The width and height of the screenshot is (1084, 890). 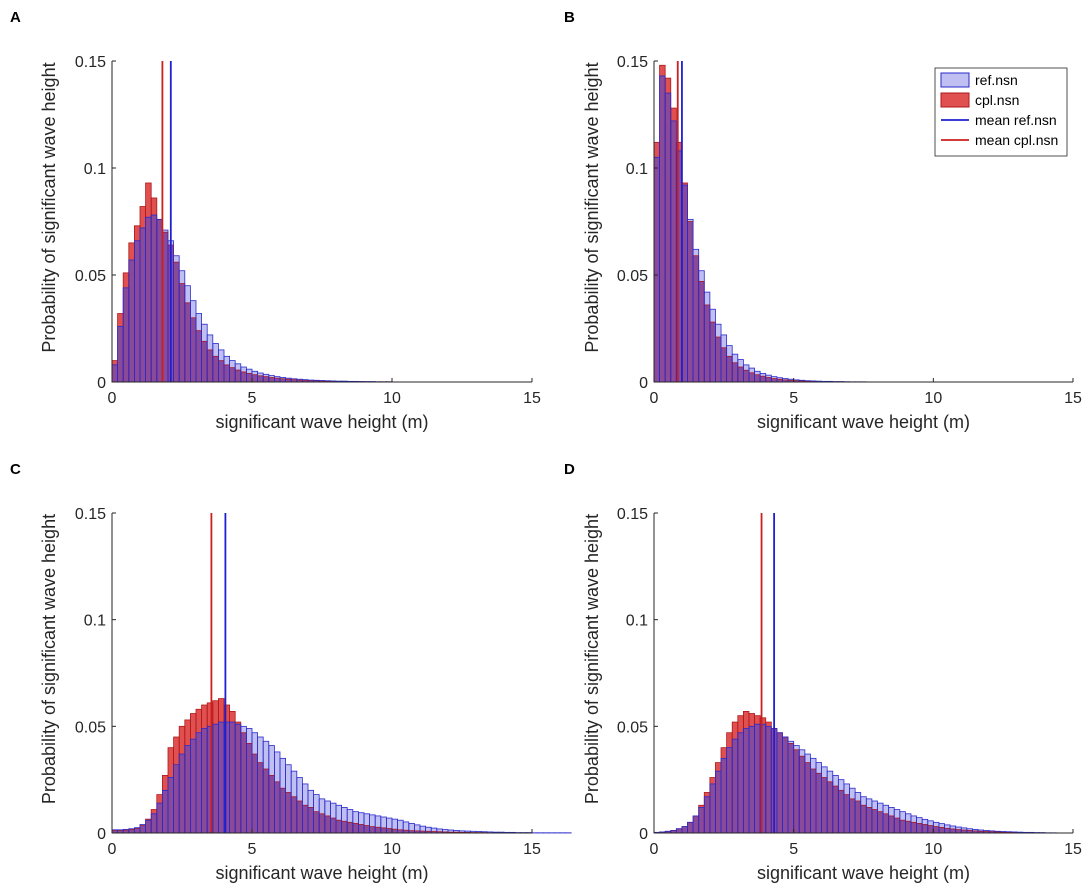 I want to click on panel-letter: C, so click(x=15, y=469).